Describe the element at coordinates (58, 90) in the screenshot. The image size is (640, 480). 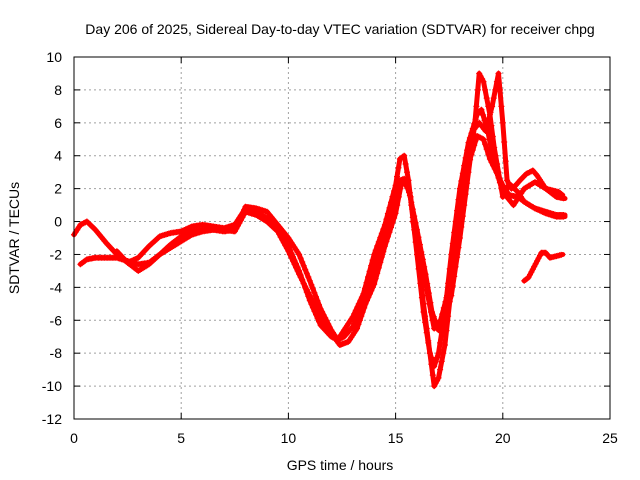
I see `y-tick-label: 8` at that location.